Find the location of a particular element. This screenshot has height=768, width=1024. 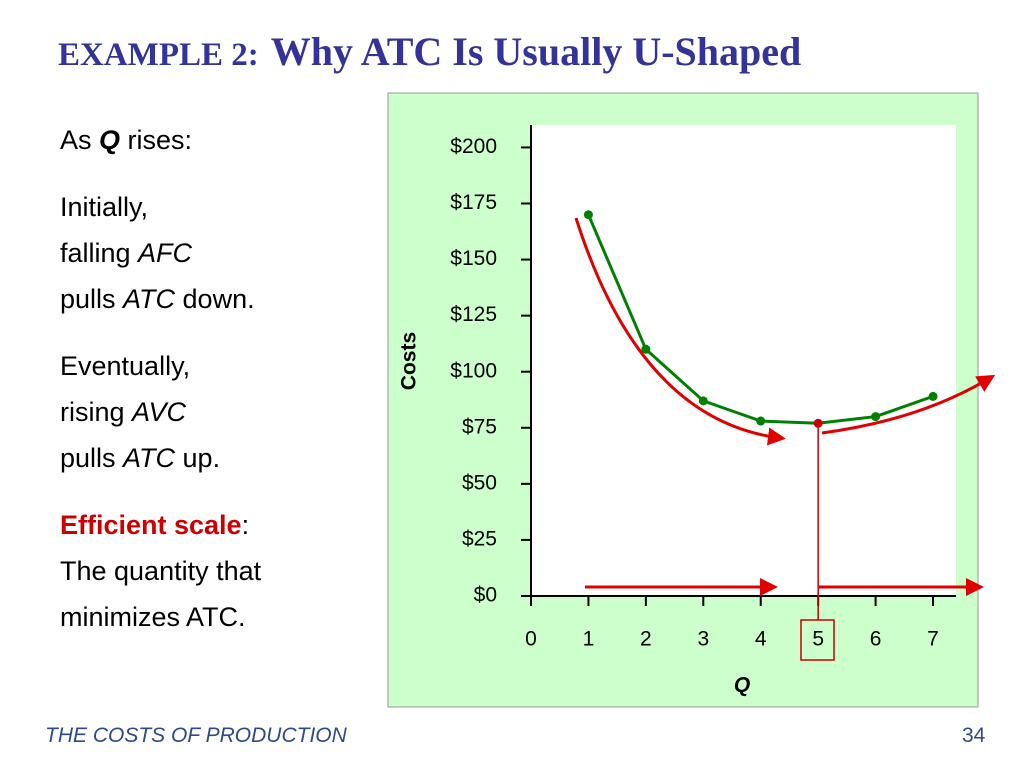

x-tick-label: 1 is located at coordinates (589, 639).